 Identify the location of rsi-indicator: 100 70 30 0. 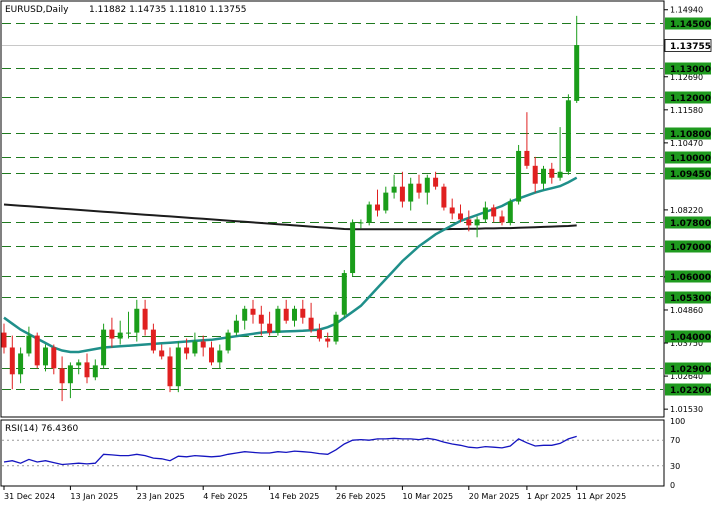
(343, 453).